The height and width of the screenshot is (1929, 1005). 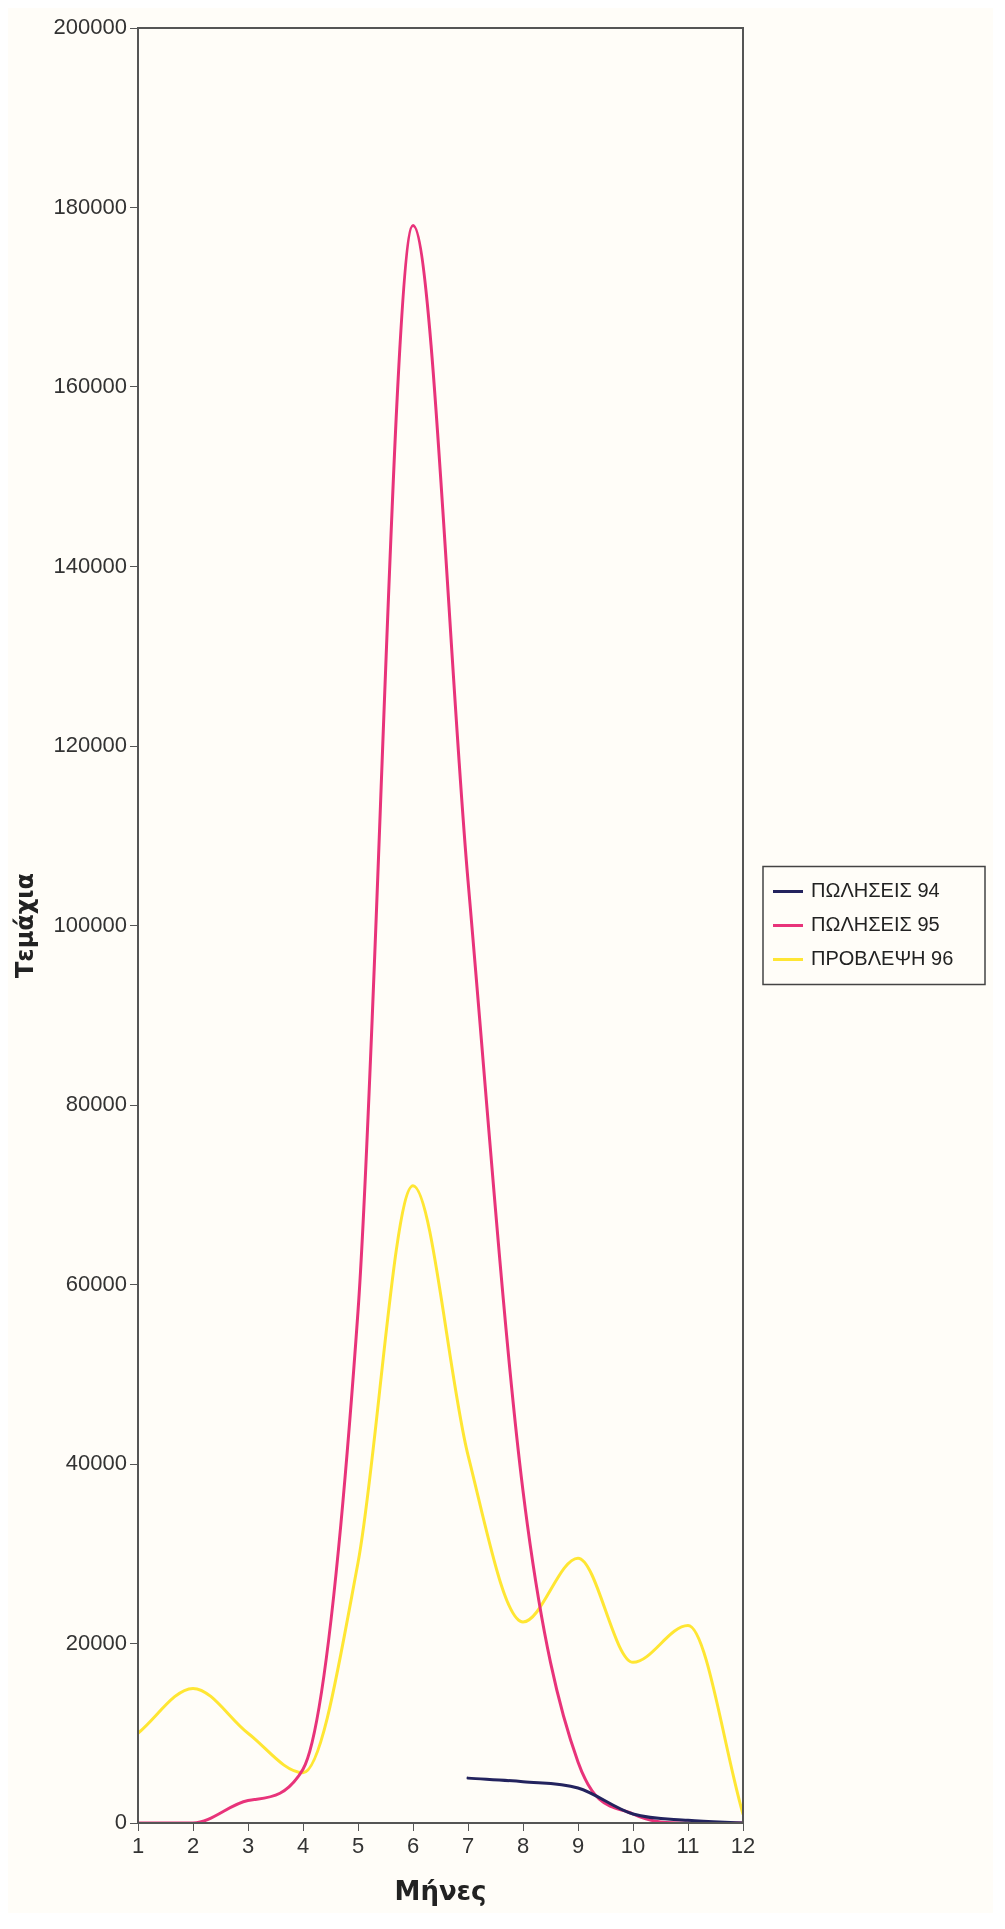 I want to click on x-tick-label: 2, so click(x=193, y=1846).